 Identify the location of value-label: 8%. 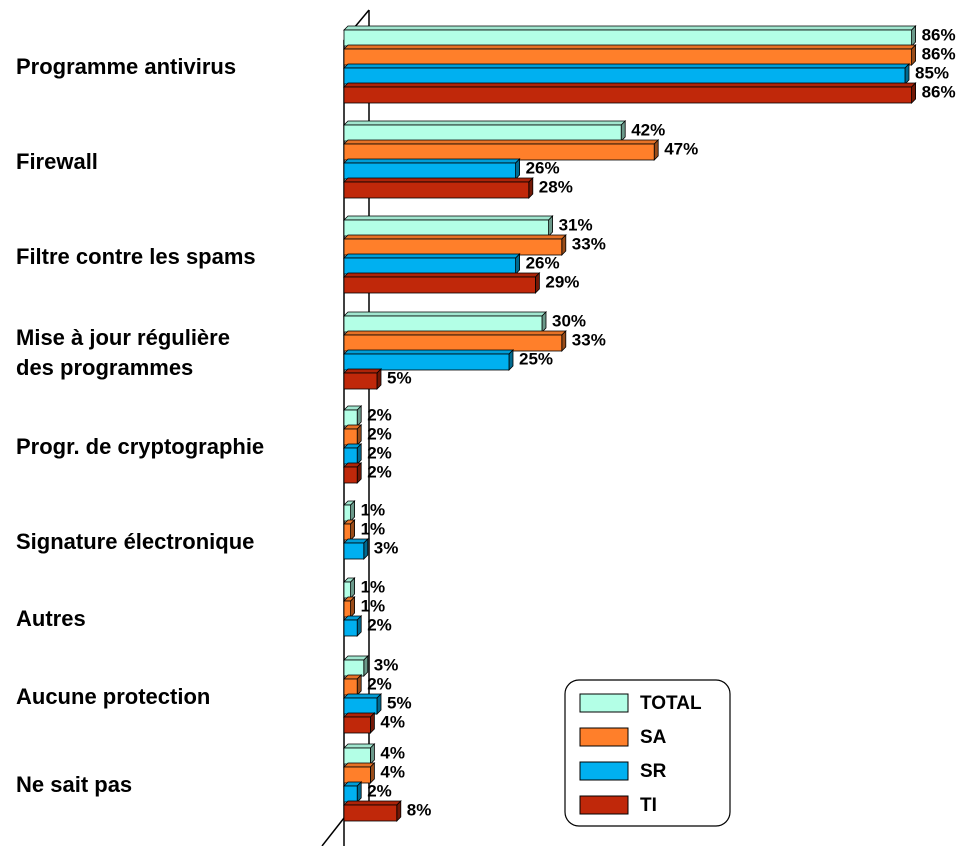
(419, 809).